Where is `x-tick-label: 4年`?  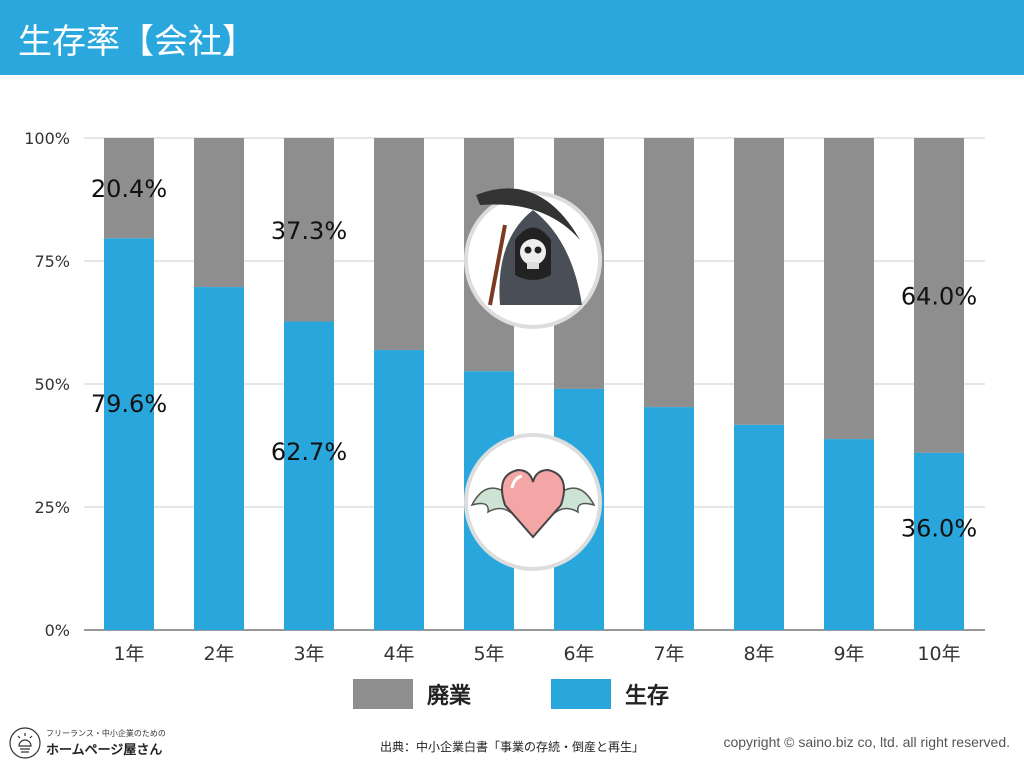 x-tick-label: 4年 is located at coordinates (398, 654).